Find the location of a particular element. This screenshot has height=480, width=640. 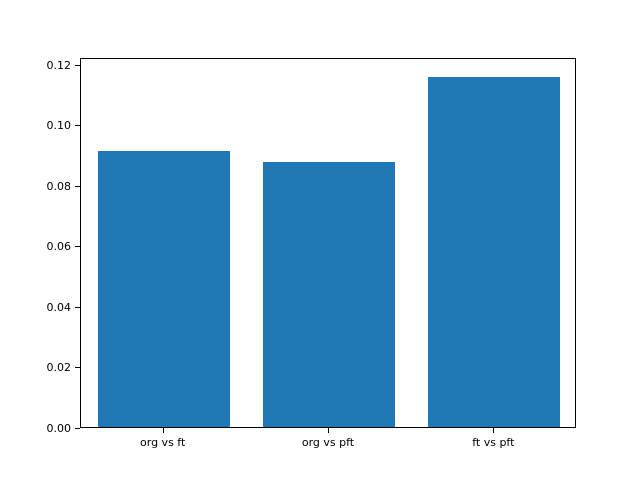

bar-org-vs-ft: 0.0915 is located at coordinates (163, 288).